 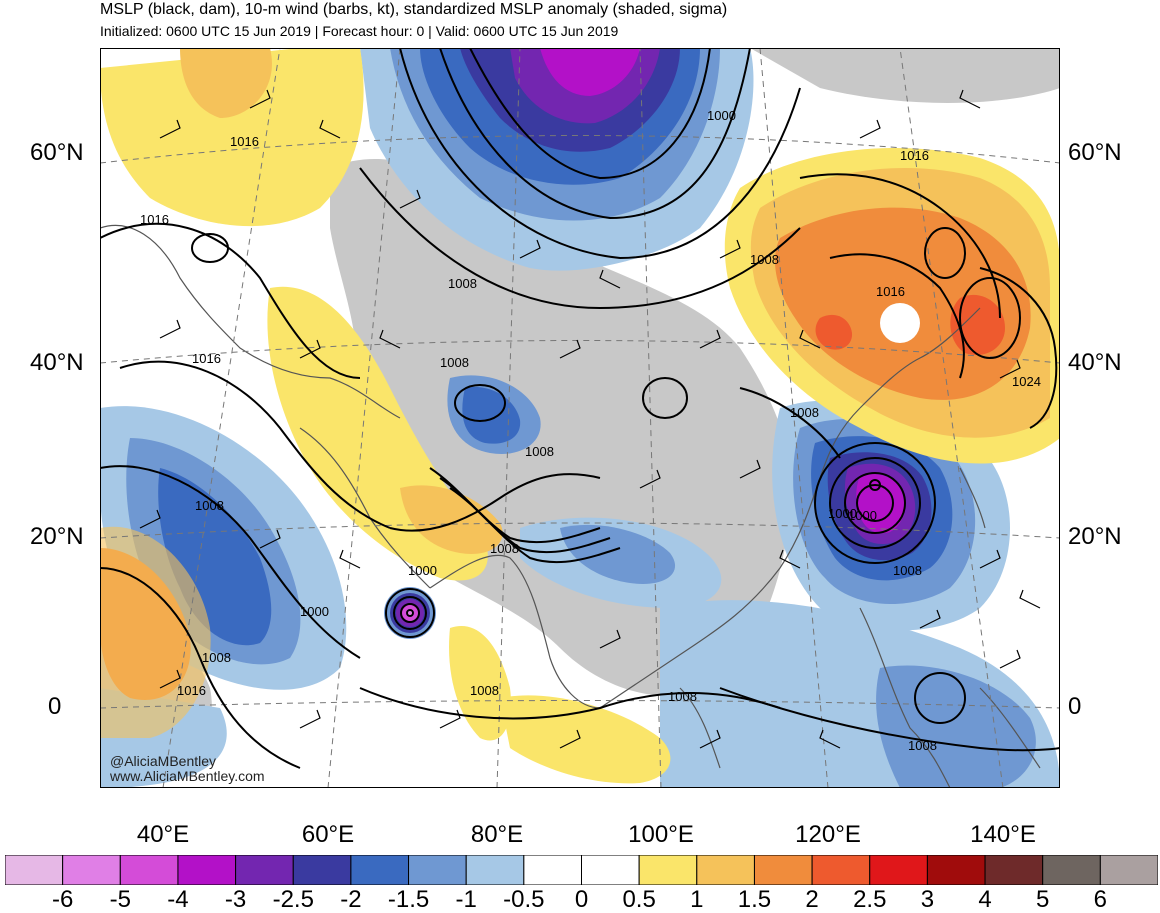 What do you see at coordinates (408, 899) in the screenshot?
I see `colorbar-tick-label: -1.5` at bounding box center [408, 899].